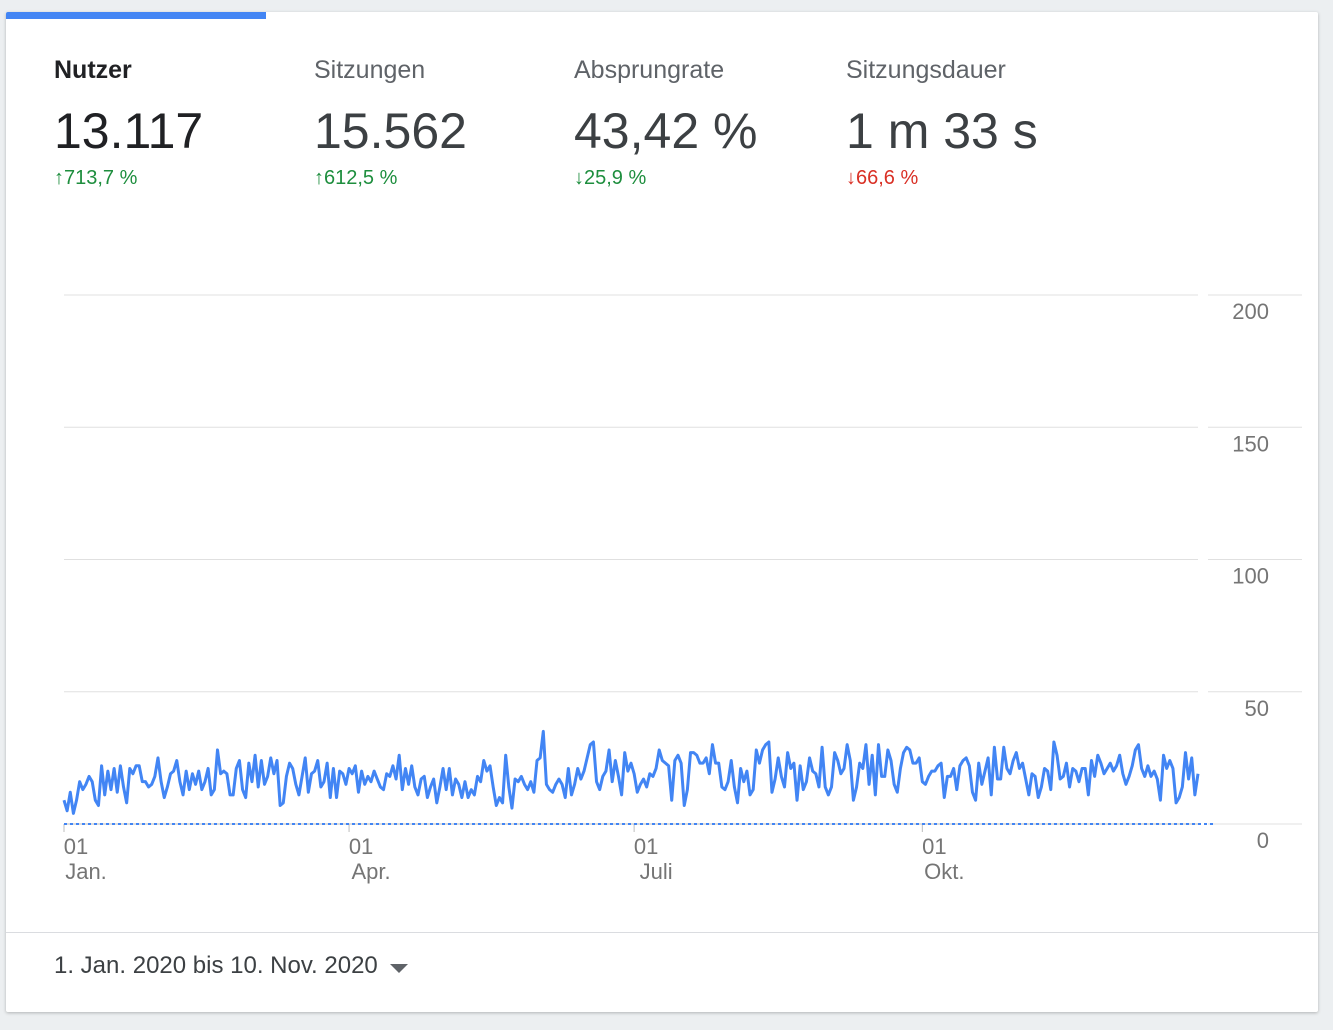 The image size is (1333, 1030). I want to click on metric-value: 13.117, so click(129, 131).